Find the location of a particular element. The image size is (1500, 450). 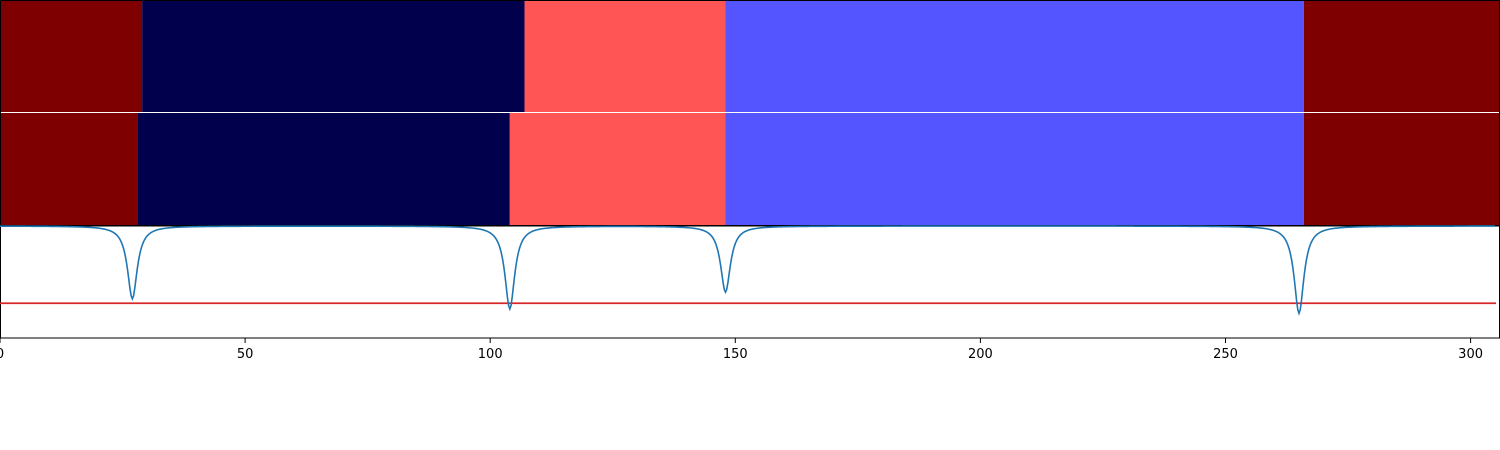

x-axis: 0 50 100 150 200 250 300 is located at coordinates (741, 350).